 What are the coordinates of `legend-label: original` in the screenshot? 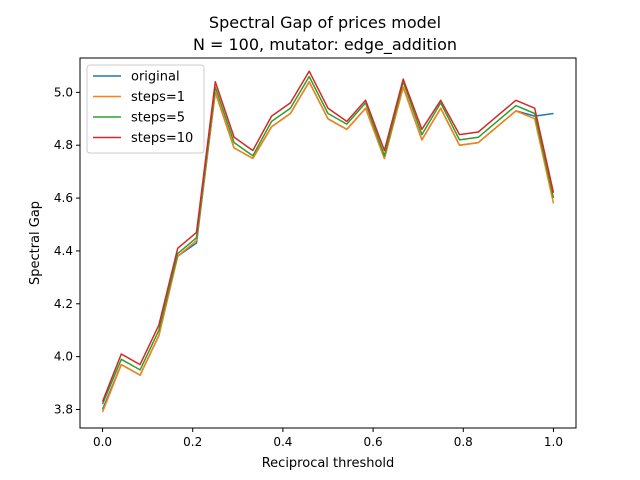 It's located at (155, 77).